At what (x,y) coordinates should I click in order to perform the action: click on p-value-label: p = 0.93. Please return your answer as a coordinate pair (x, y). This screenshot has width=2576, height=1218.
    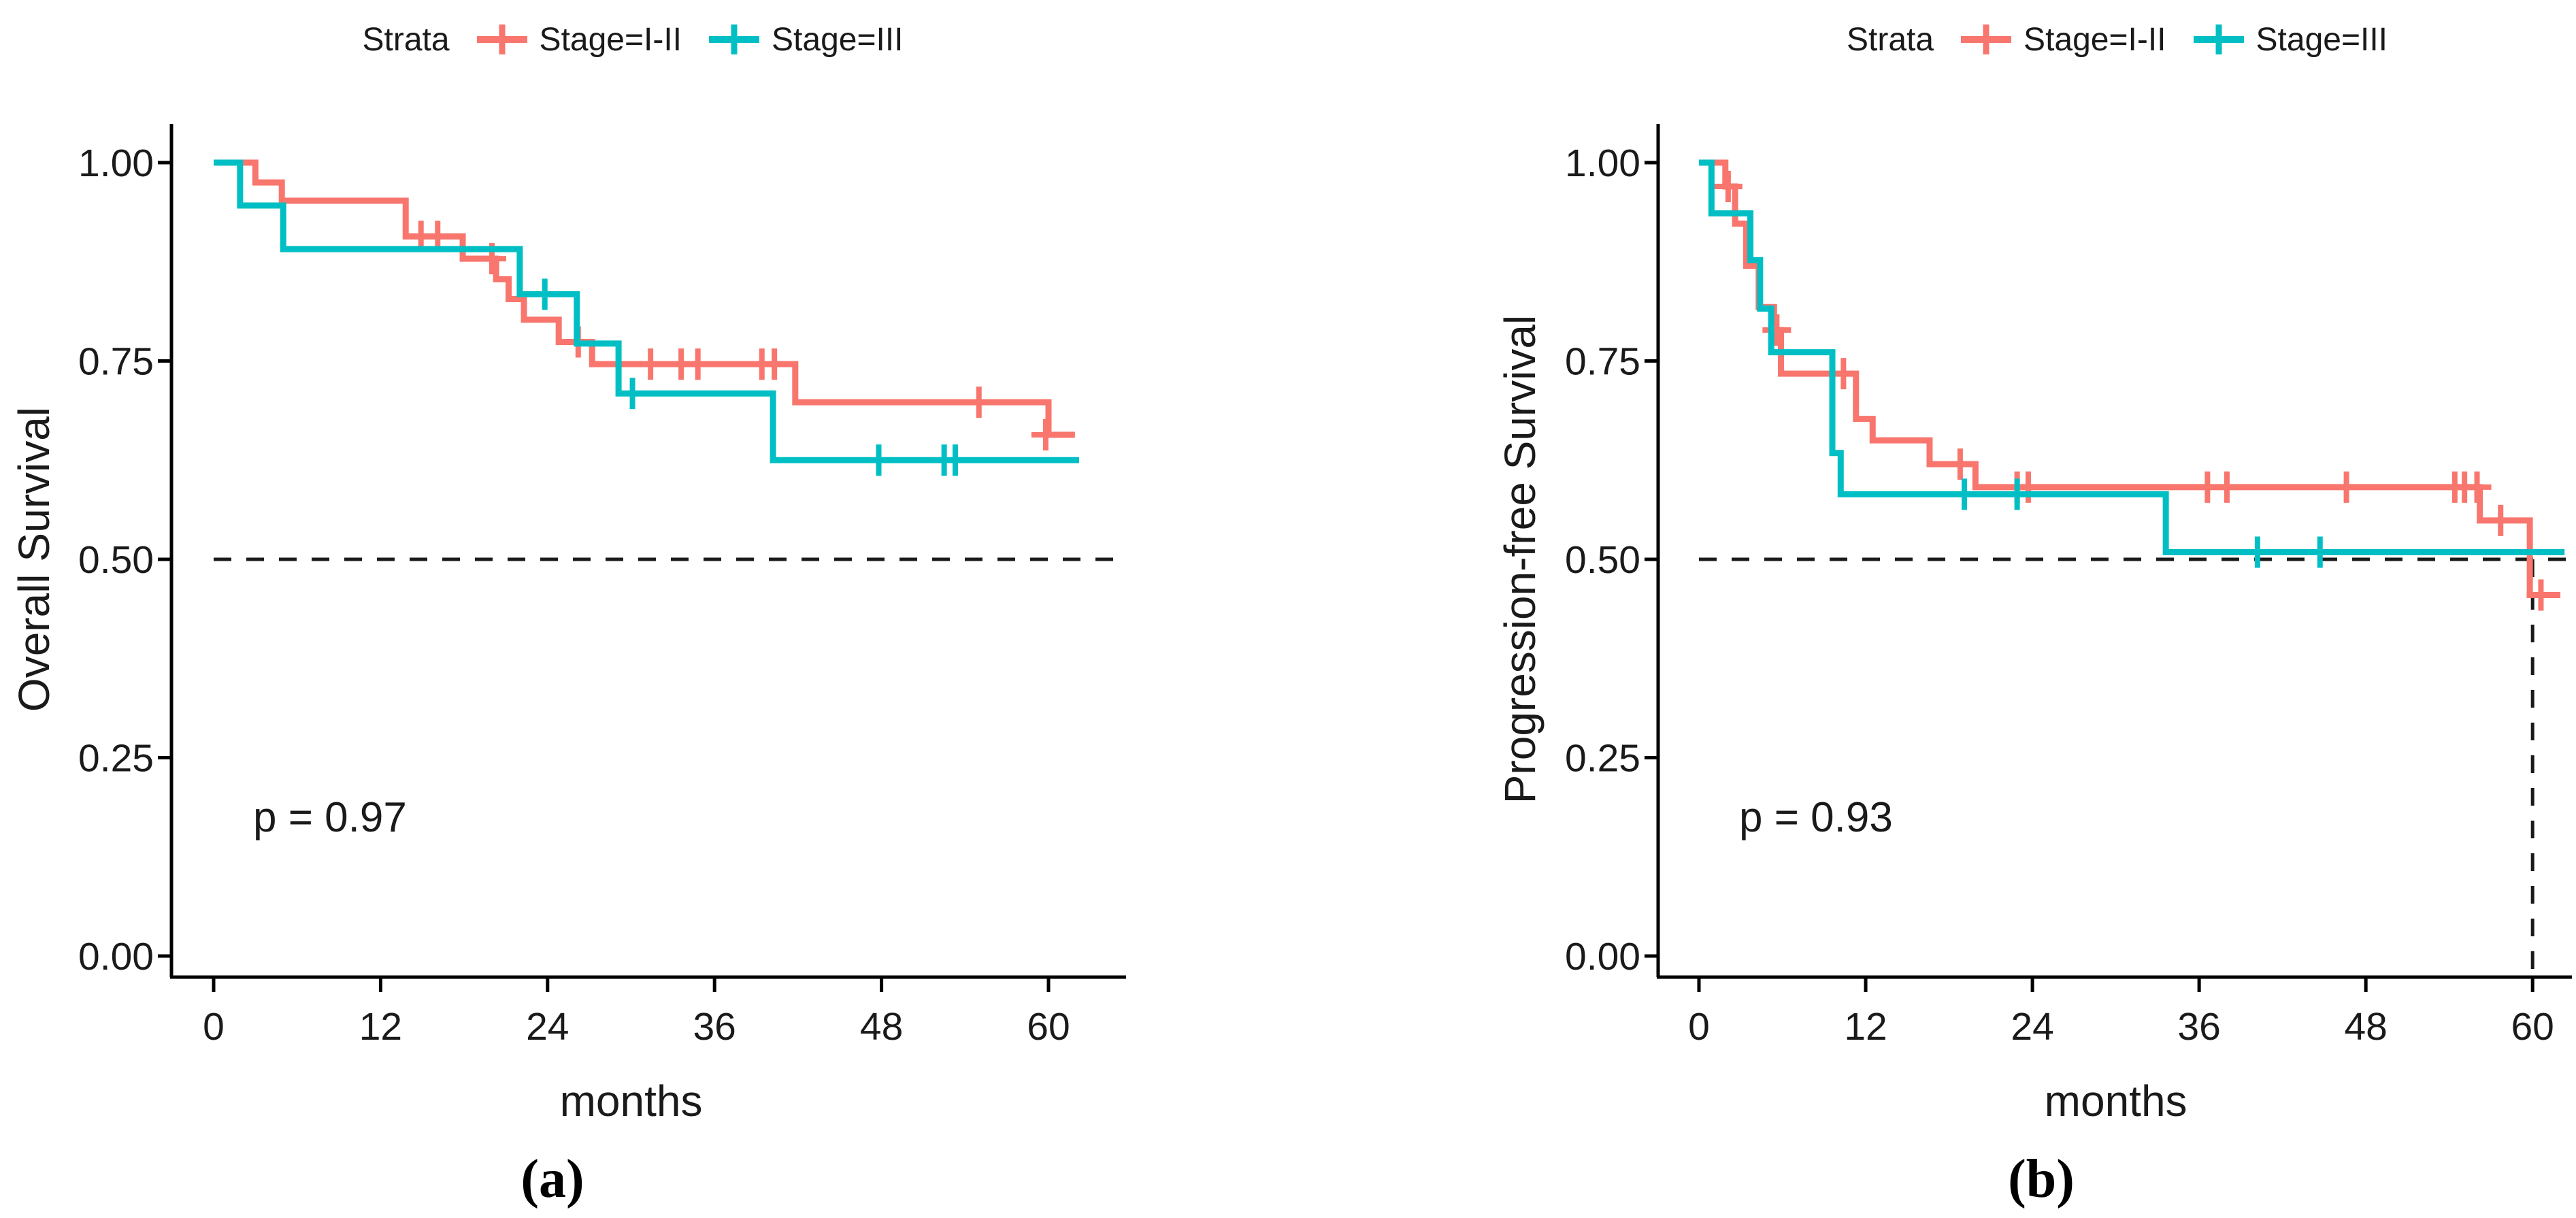
    Looking at the image, I should click on (1816, 818).